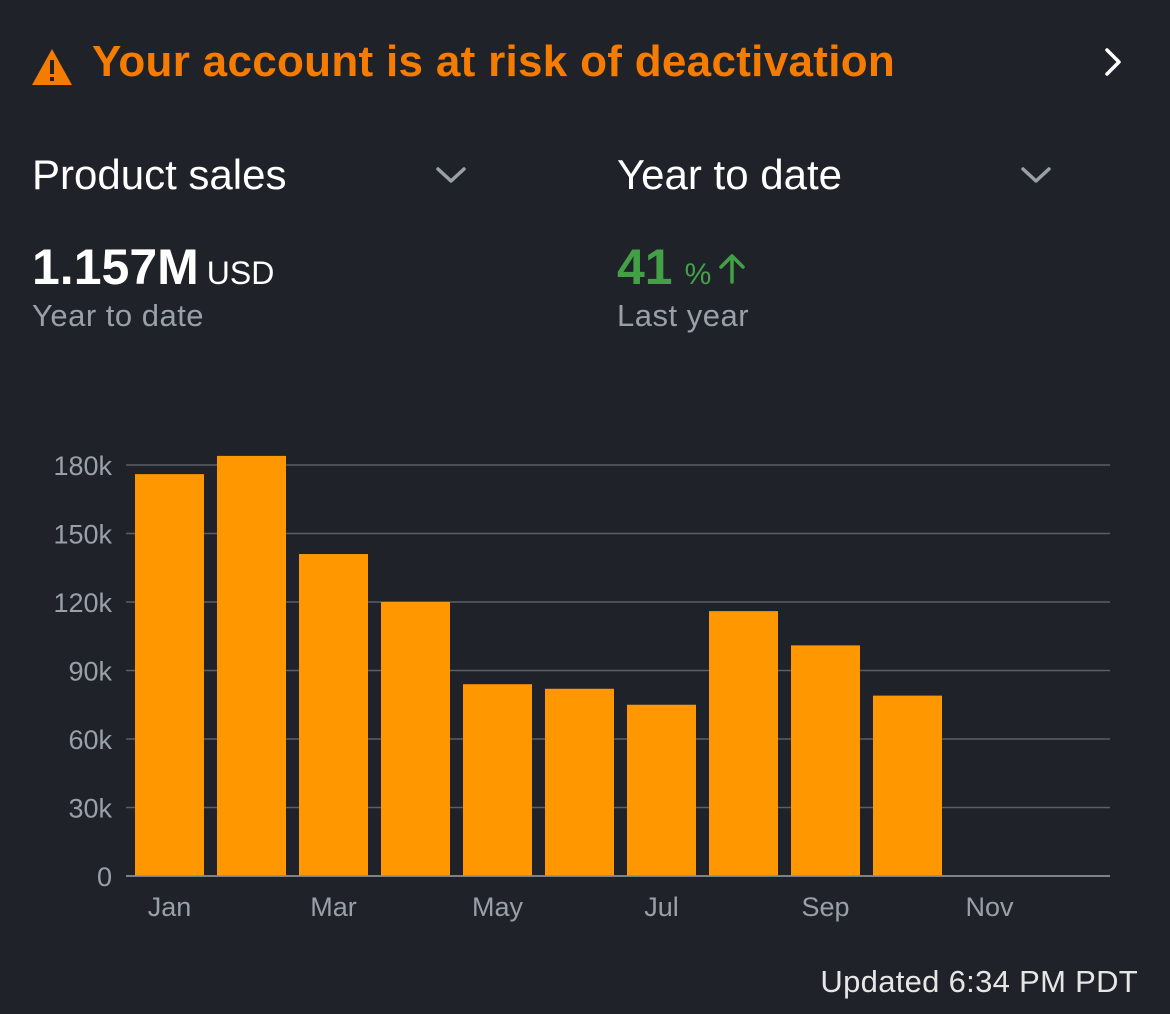 This screenshot has height=1014, width=1170. What do you see at coordinates (494, 61) in the screenshot?
I see `alert-text: Your account is at risk of deactivation` at bounding box center [494, 61].